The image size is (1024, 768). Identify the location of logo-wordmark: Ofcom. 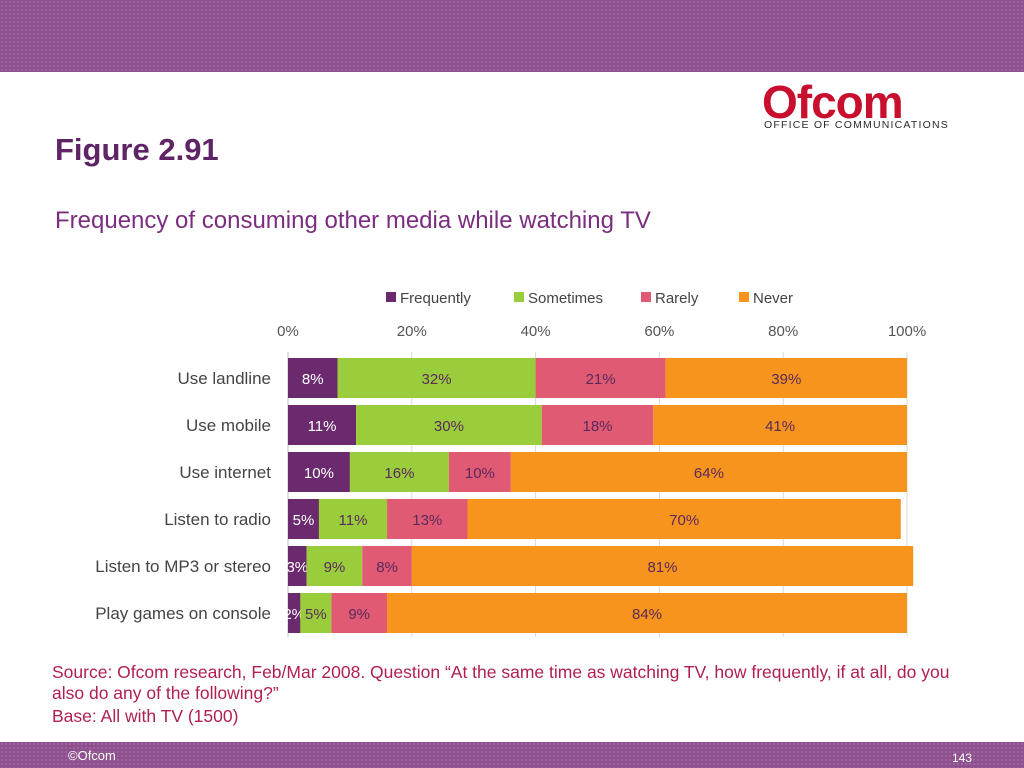
(833, 102).